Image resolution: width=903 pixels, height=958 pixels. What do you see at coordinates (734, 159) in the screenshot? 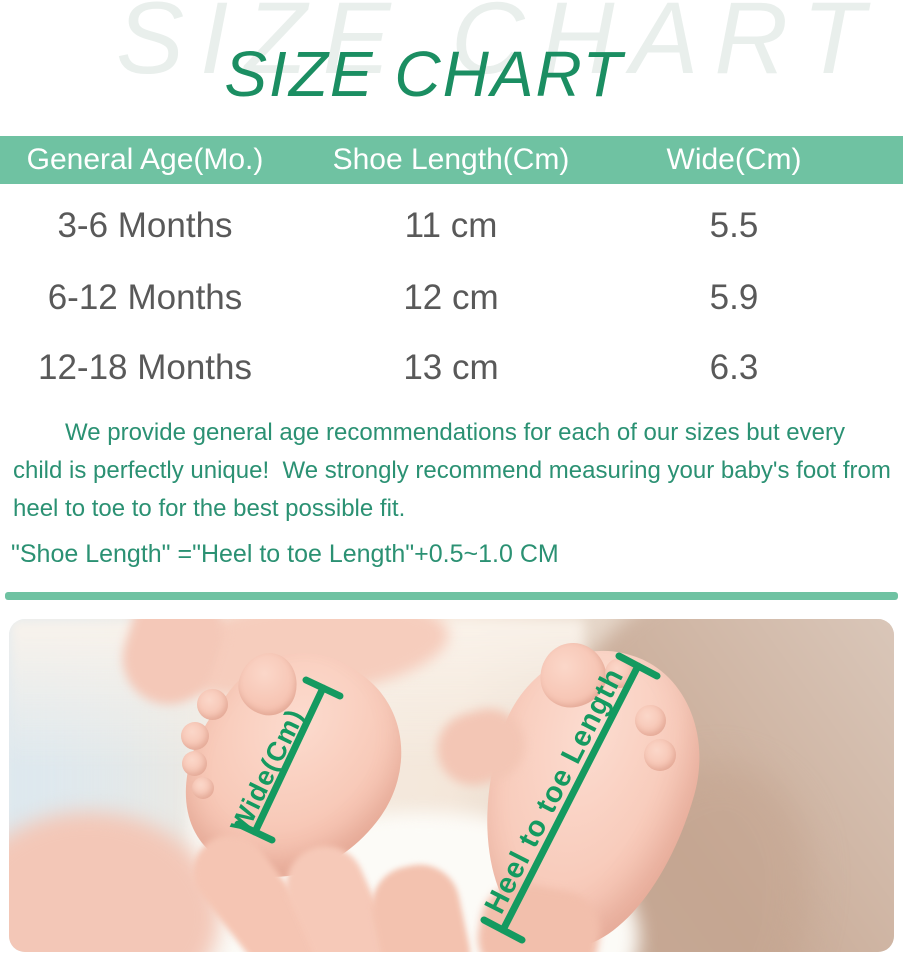
I see `header-wide: Wide(Cm)` at bounding box center [734, 159].